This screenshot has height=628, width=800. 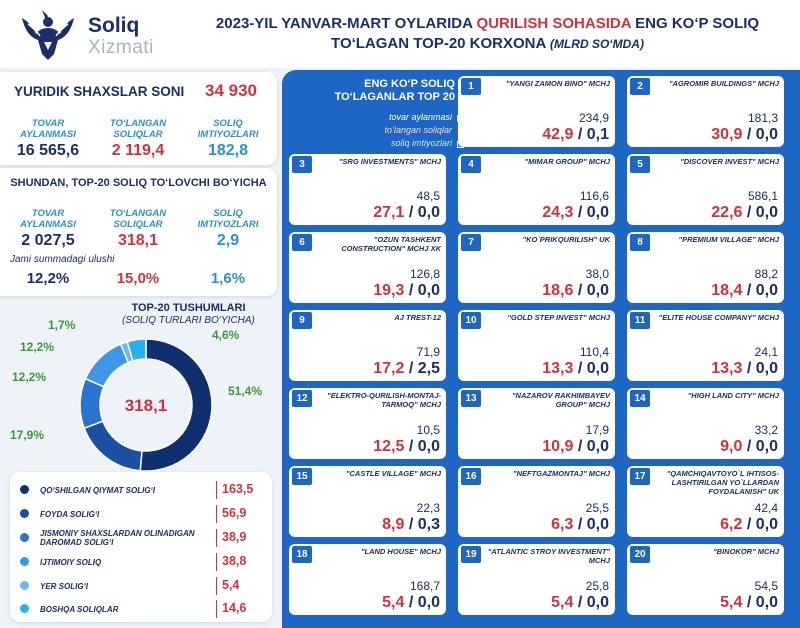 What do you see at coordinates (727, 290) in the screenshot?
I see `company-tax: 18,4` at bounding box center [727, 290].